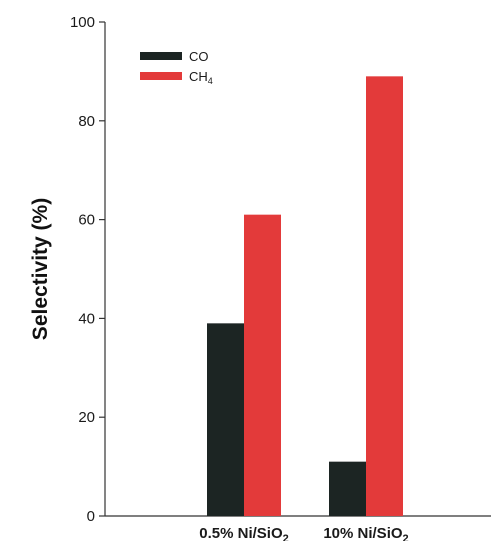 The width and height of the screenshot is (491, 541). Describe the element at coordinates (91, 516) in the screenshot. I see `y-tick-label: 0` at that location.